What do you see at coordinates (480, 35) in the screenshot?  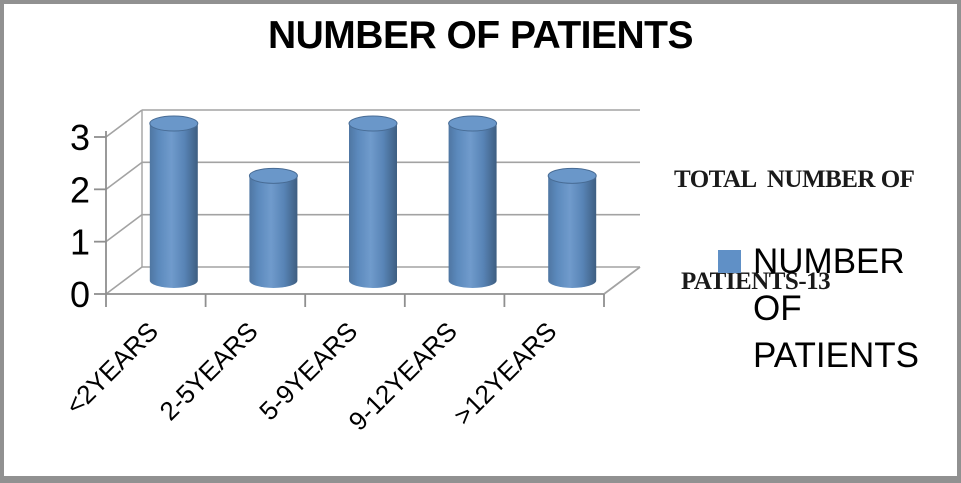 I see `chart-title: NUMBER OF PATIENTS` at bounding box center [480, 35].